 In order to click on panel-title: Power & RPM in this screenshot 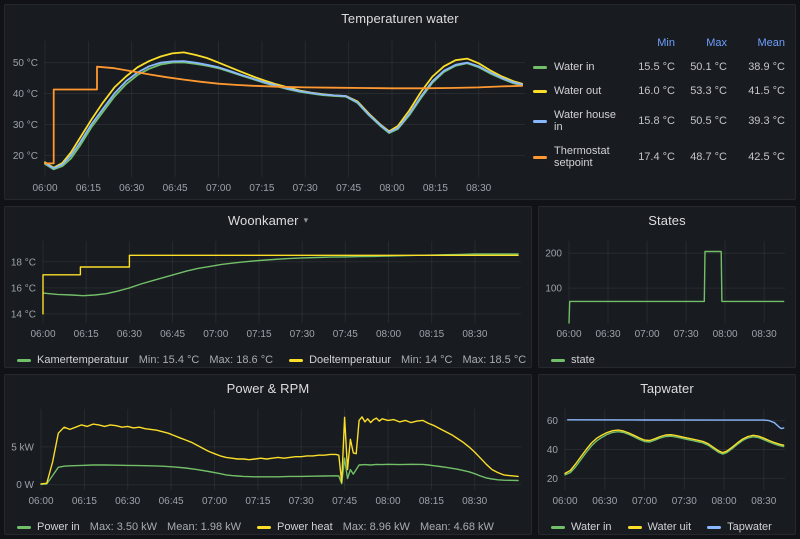, I will do `click(268, 388)`.